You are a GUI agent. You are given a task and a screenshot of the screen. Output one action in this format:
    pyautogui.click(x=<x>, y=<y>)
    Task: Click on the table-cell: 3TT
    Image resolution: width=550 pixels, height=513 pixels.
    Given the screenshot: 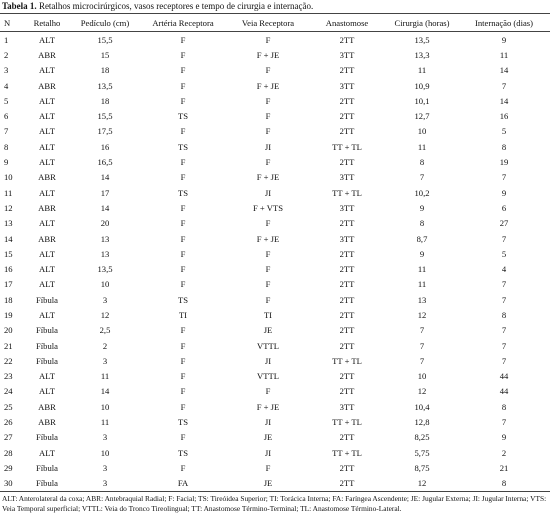 What is the action you would take?
    pyautogui.click(x=347, y=54)
    